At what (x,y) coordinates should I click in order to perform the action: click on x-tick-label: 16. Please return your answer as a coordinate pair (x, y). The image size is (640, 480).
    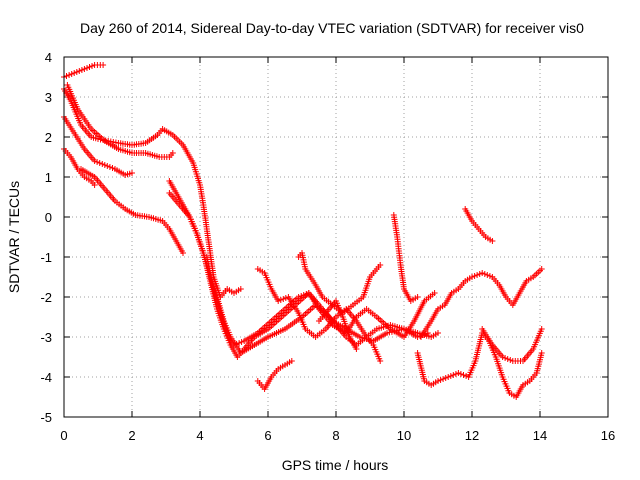
    Looking at the image, I should click on (608, 435).